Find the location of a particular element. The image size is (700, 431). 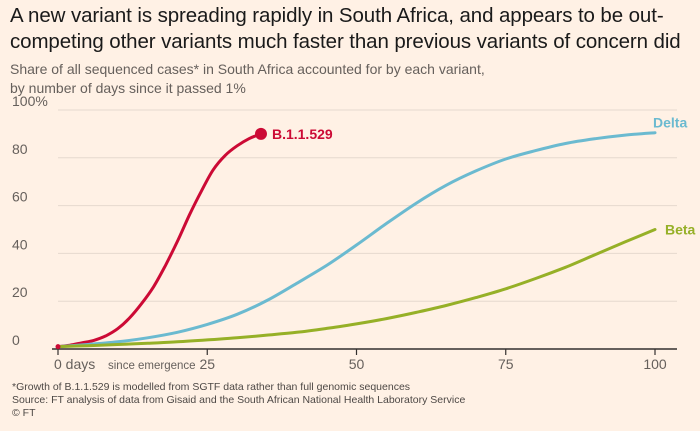

series-start-marker is located at coordinates (58, 347).